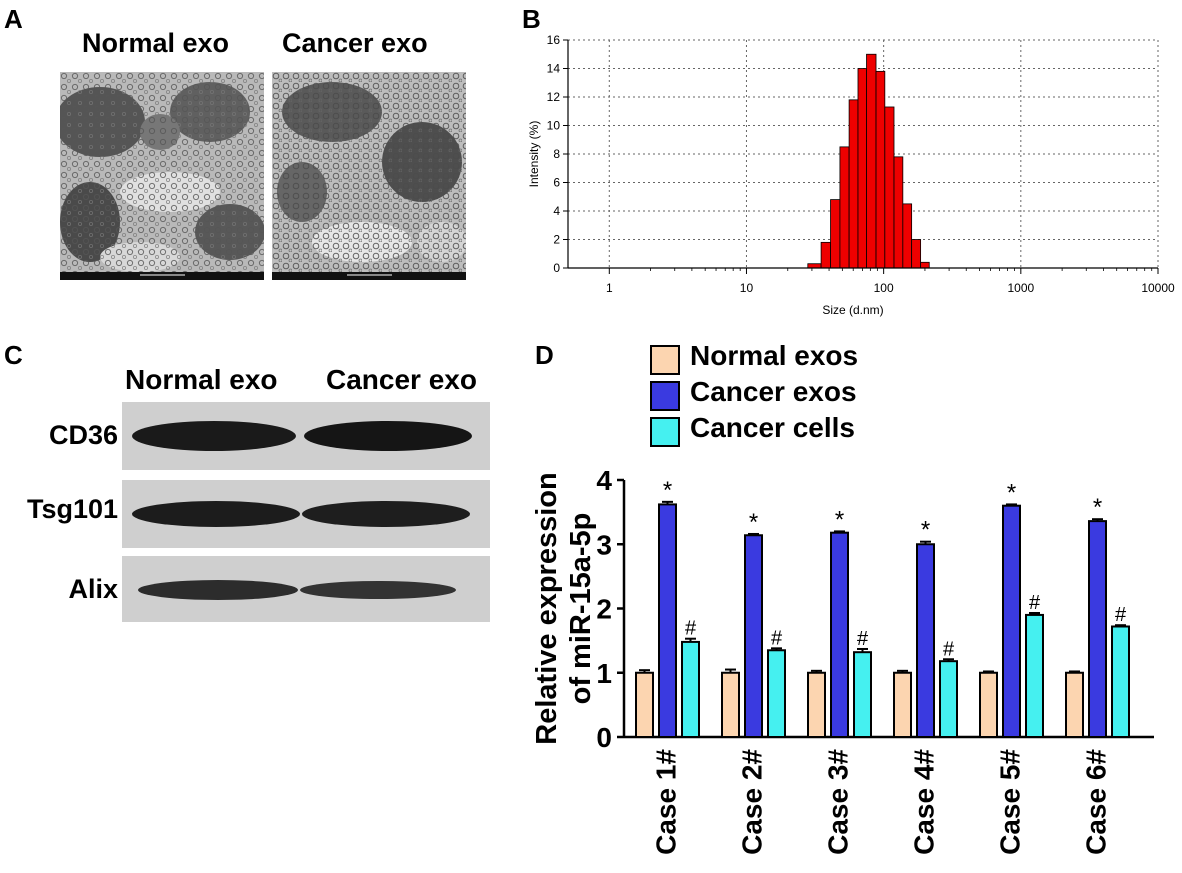  What do you see at coordinates (547, 608) in the screenshot?
I see `y-axis-label-line1: Relative expression` at bounding box center [547, 608].